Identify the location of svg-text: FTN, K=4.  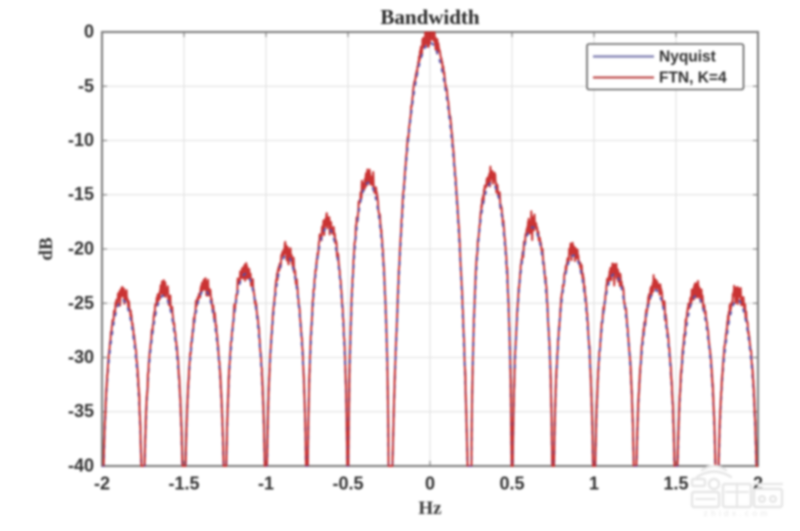
(693, 78).